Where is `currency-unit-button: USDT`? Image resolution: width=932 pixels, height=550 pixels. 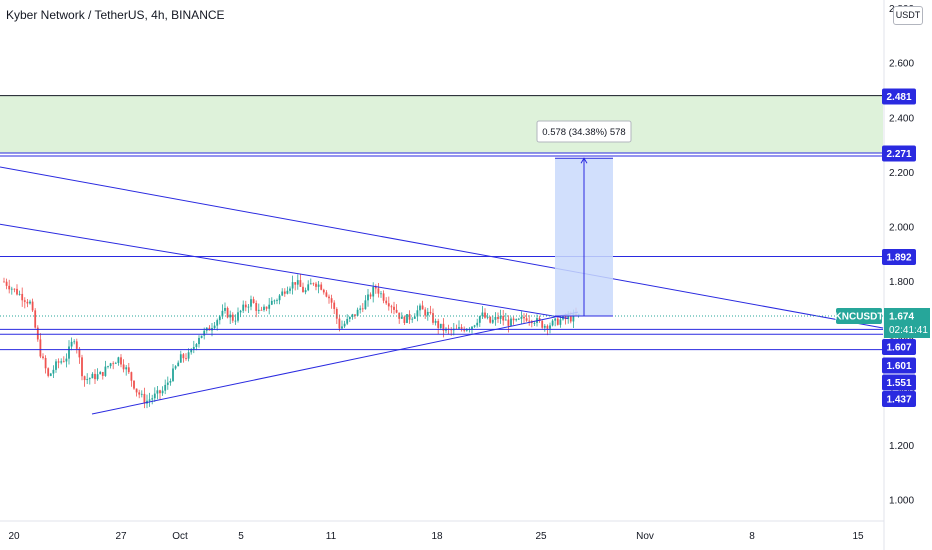 currency-unit-button: USDT is located at coordinates (908, 15).